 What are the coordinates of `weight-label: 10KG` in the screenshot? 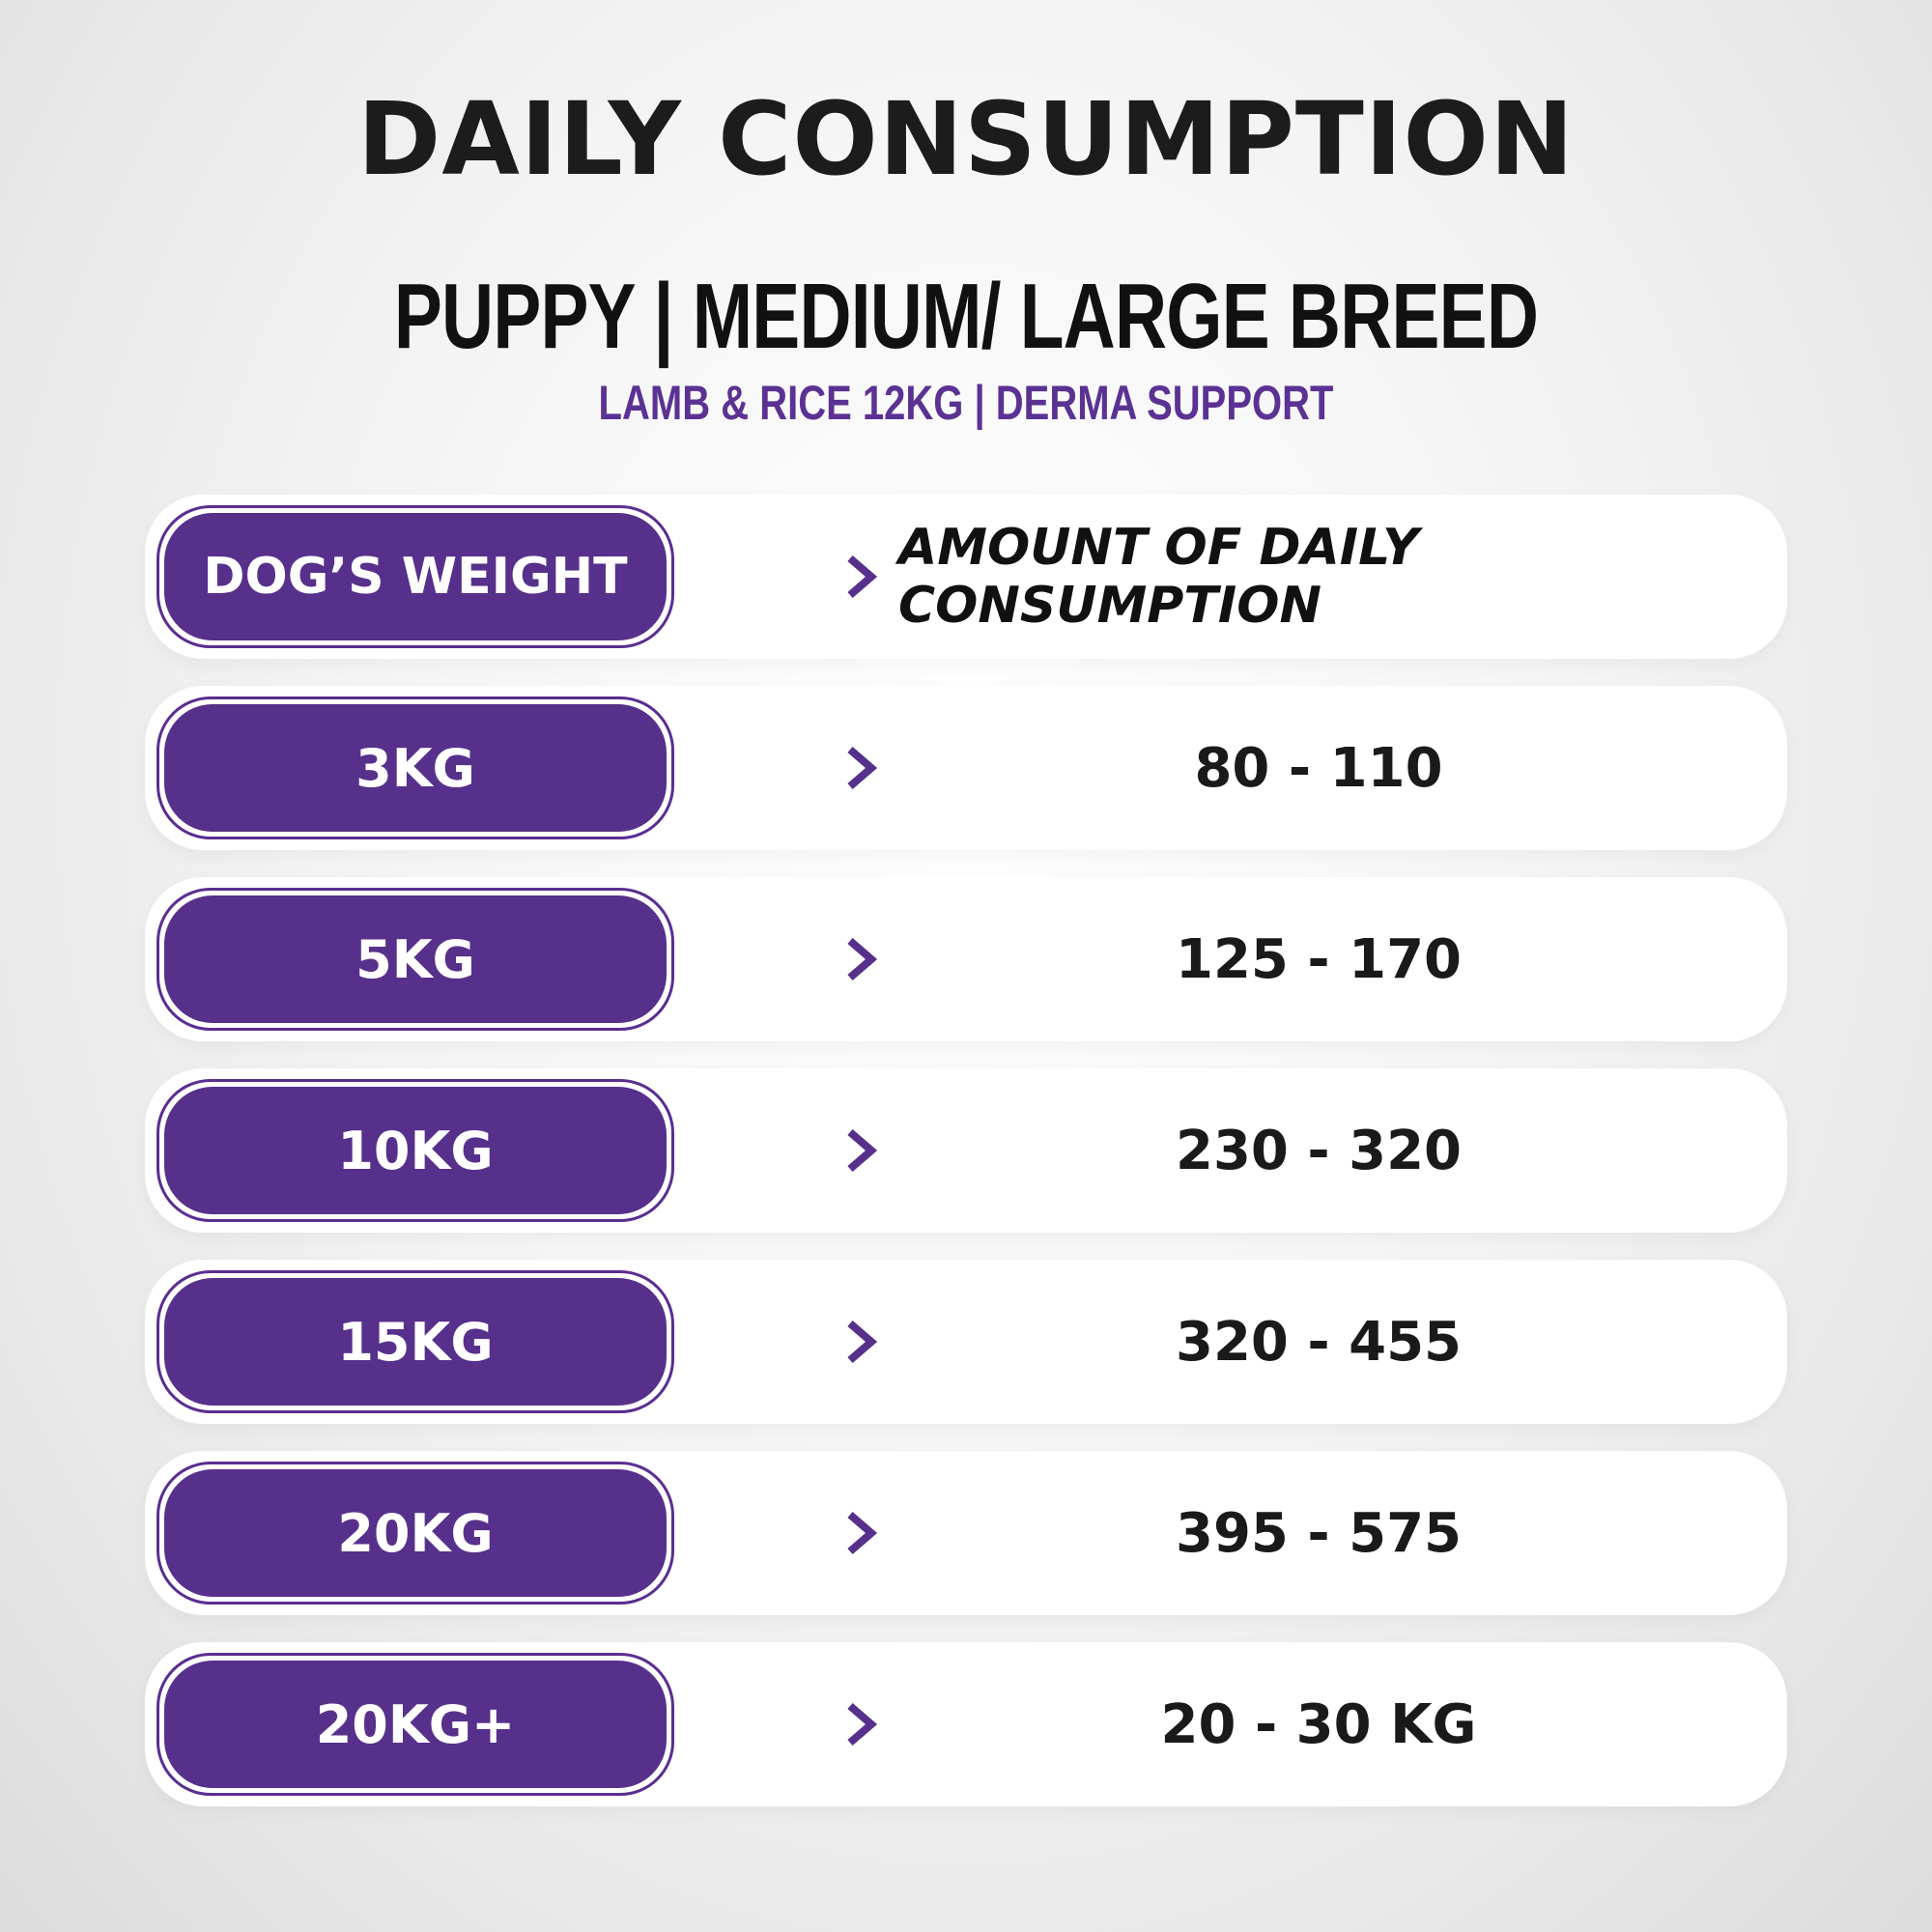 It's located at (415, 1150).